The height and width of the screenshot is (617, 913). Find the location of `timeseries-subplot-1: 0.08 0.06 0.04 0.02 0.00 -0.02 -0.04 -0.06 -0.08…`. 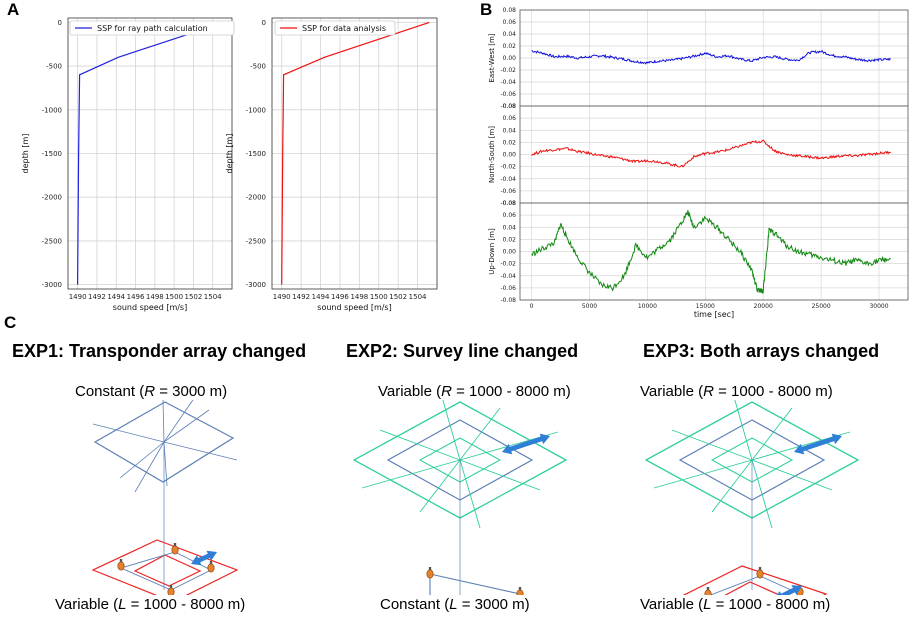

timeseries-subplot-1: 0.08 0.06 0.04 0.02 0.00 -0.02 -0.04 -0.06 -0.08… is located at coordinates (698, 155).